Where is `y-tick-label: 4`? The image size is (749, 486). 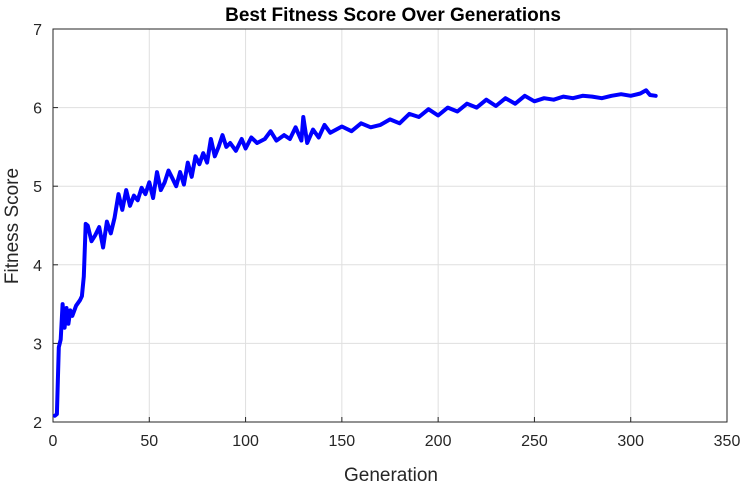
y-tick-label: 4 is located at coordinates (37, 266).